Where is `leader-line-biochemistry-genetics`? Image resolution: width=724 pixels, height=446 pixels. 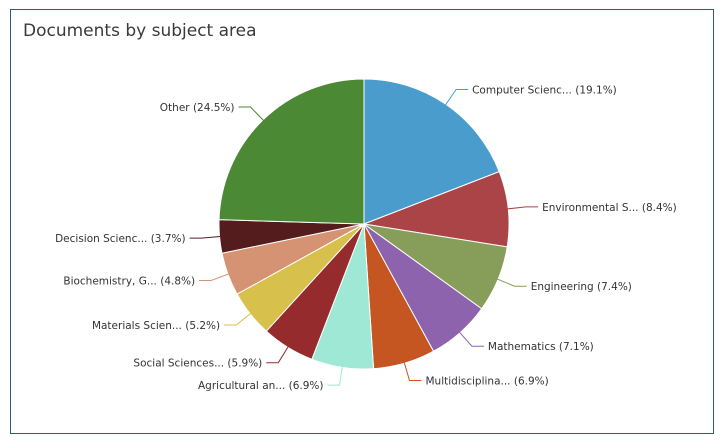
leader-line-biochemistry-genetics is located at coordinates (215, 277).